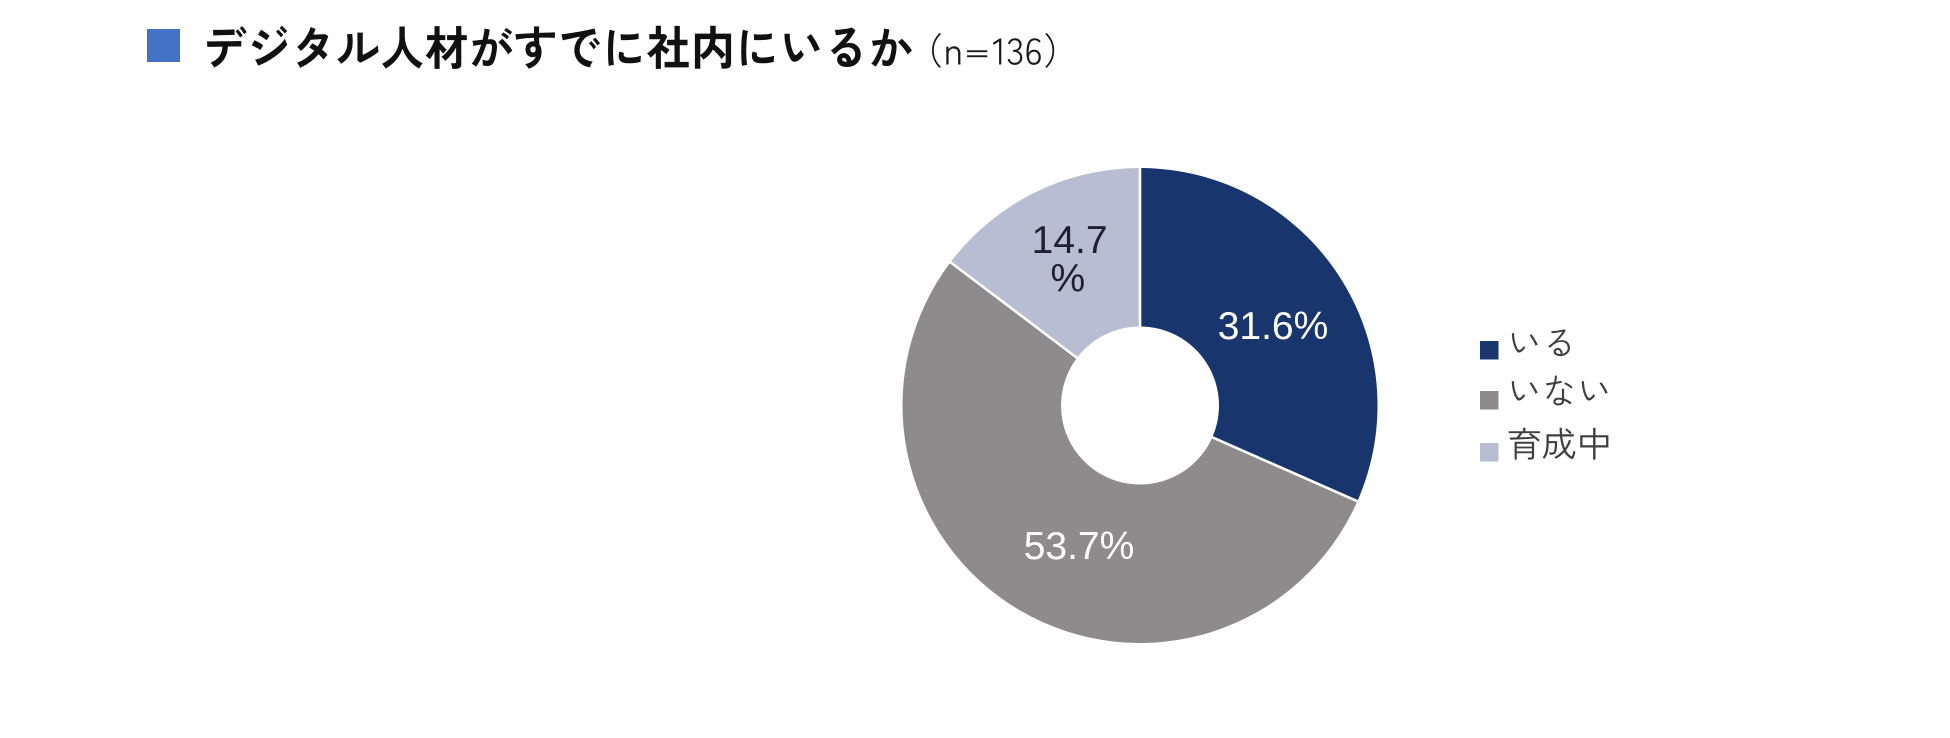  Describe the element at coordinates (1079, 546) in the screenshot. I see `svg-text: 53.7%` at that location.